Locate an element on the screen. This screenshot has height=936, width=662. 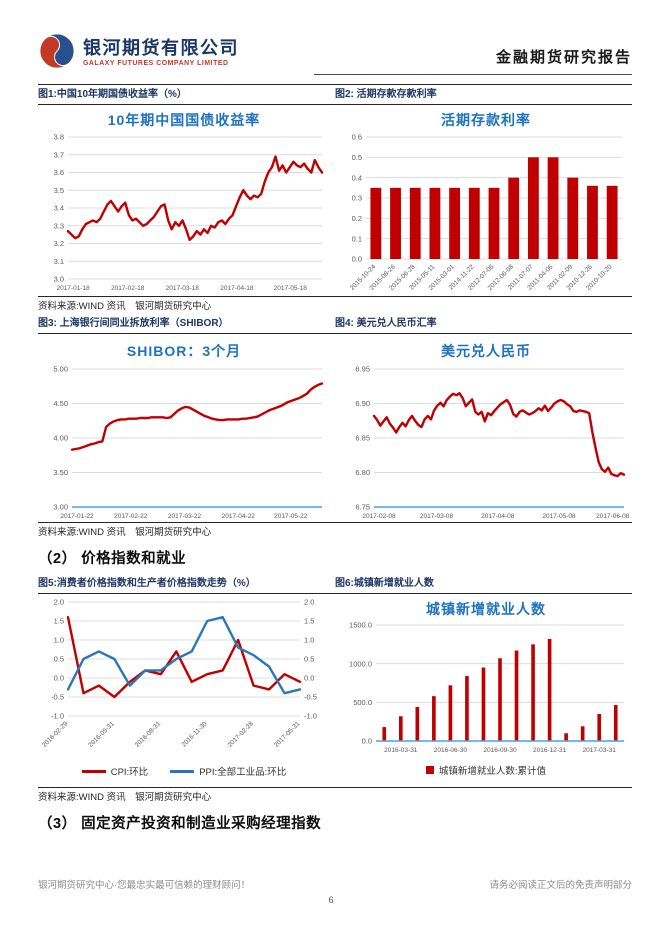
section-heading-3: （3） 固定资产投资和制造业采购经理指数 is located at coordinates (180, 824).